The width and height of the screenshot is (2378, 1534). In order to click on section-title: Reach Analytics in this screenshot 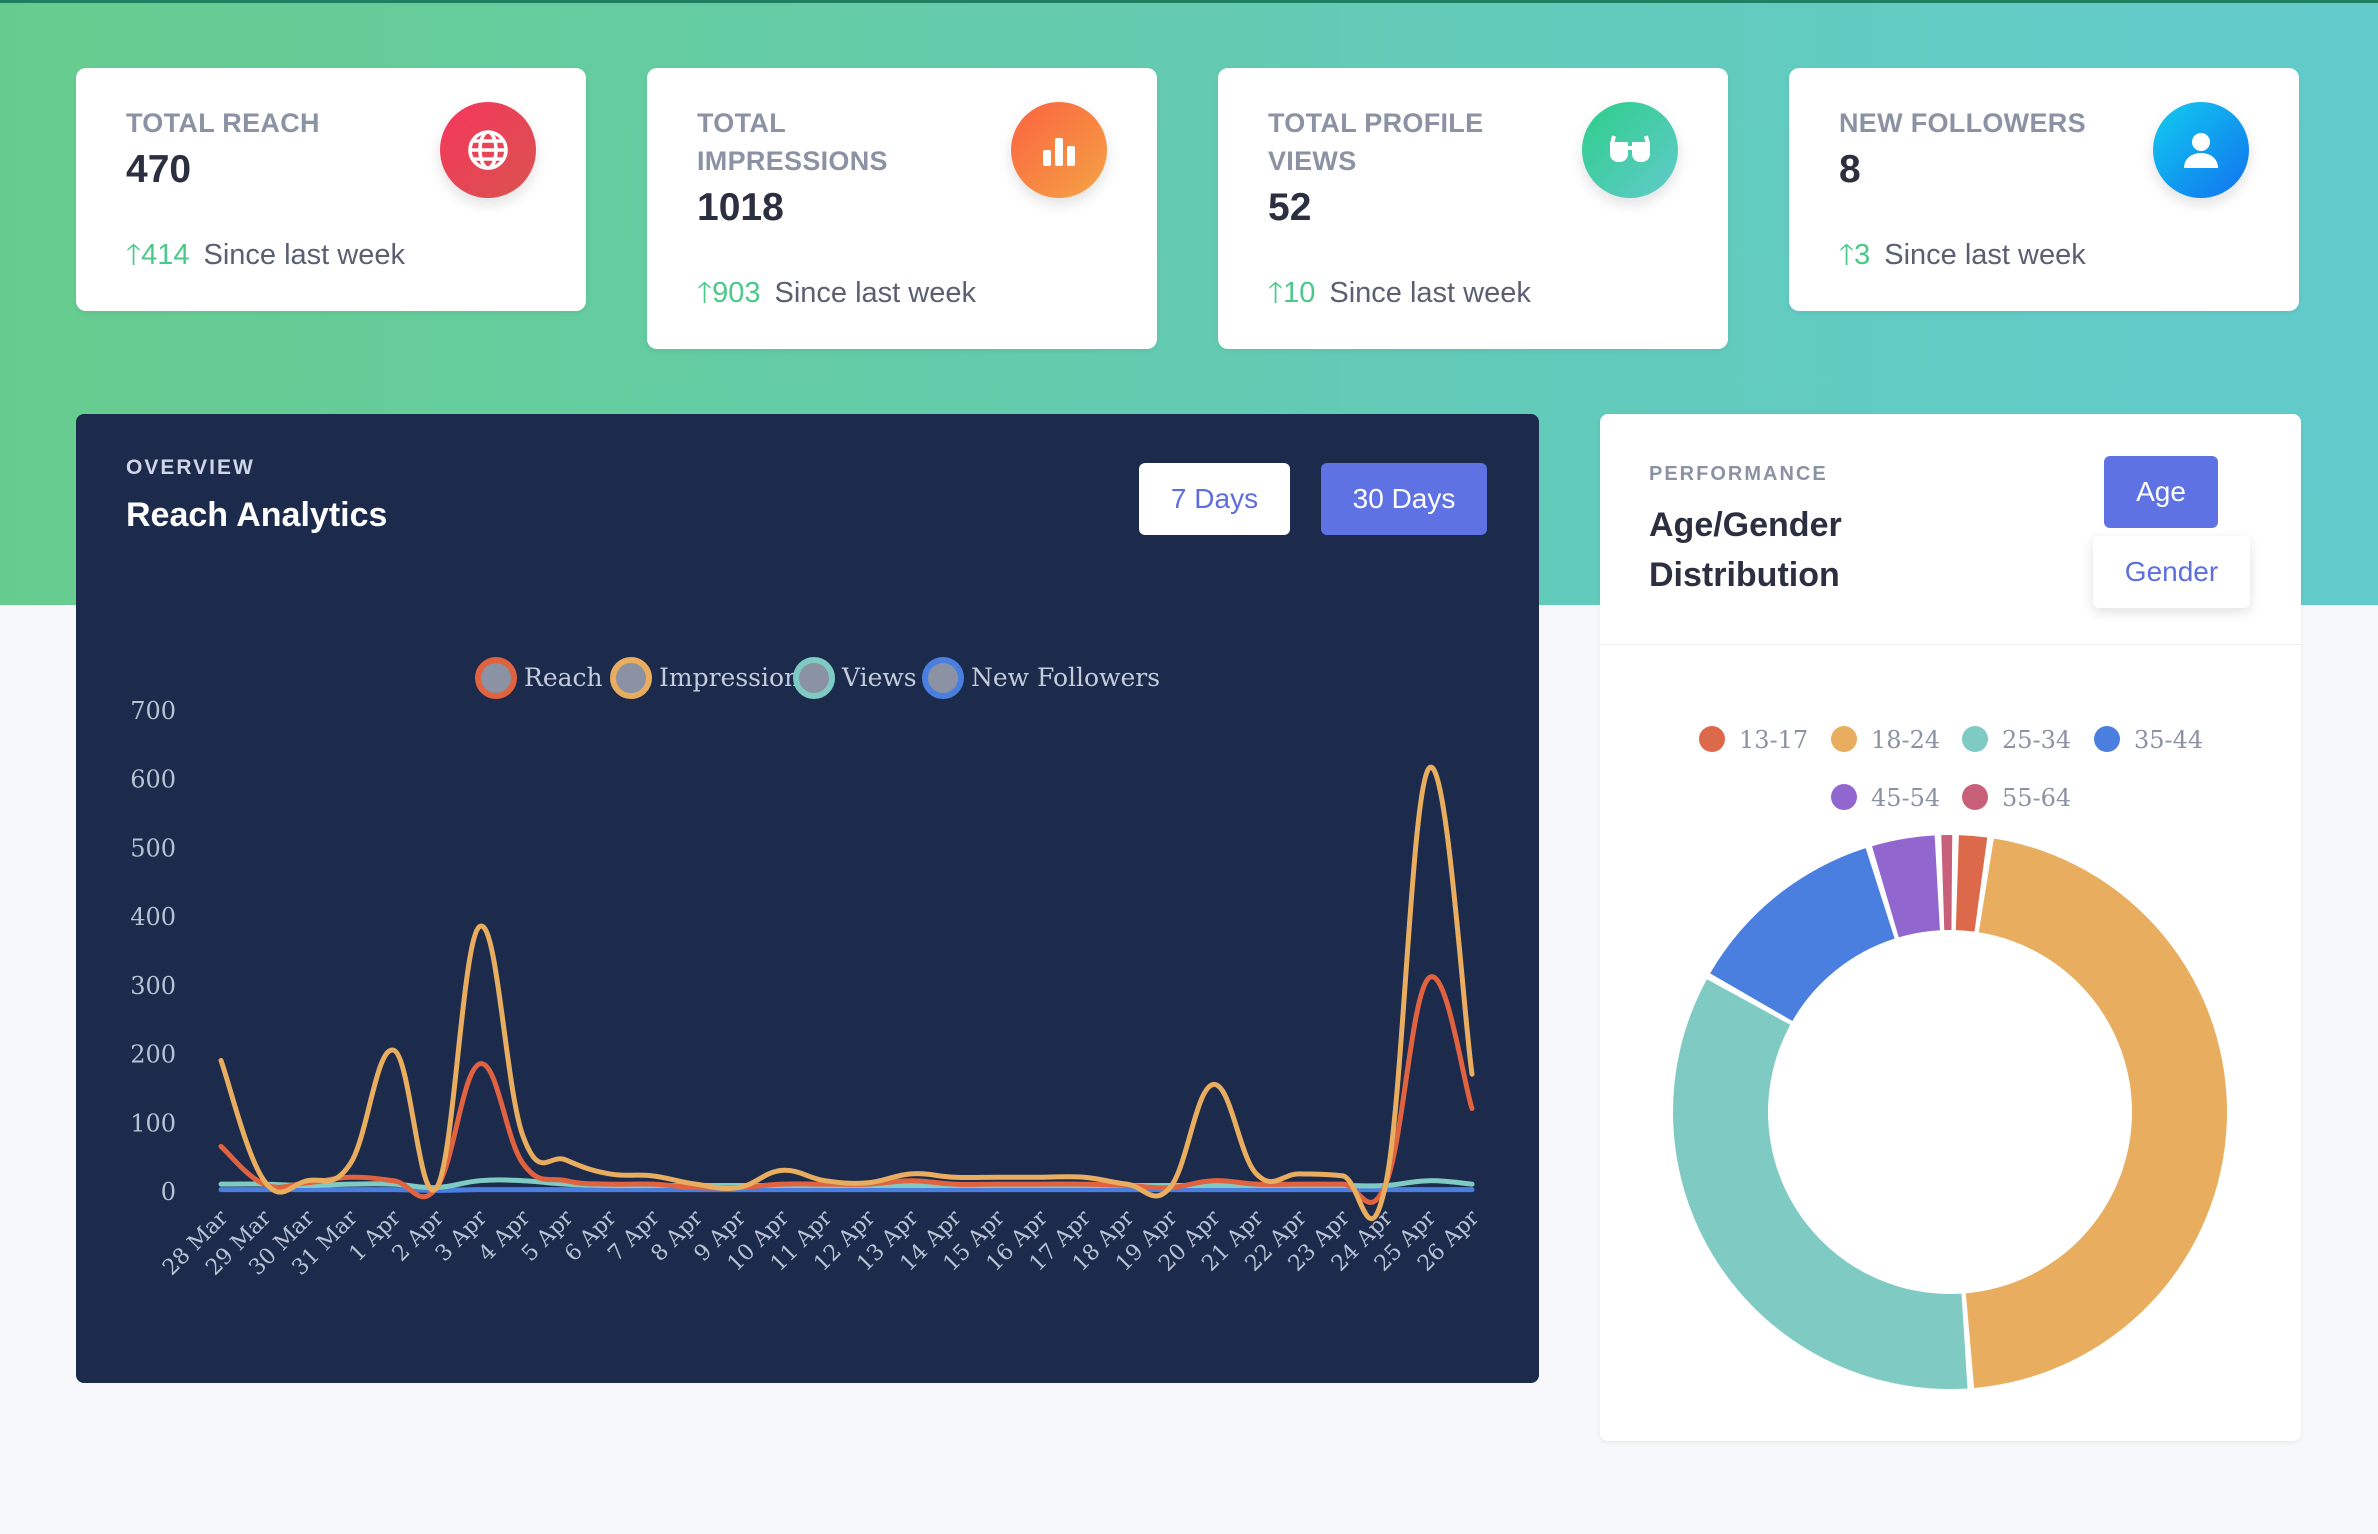, I will do `click(257, 515)`.